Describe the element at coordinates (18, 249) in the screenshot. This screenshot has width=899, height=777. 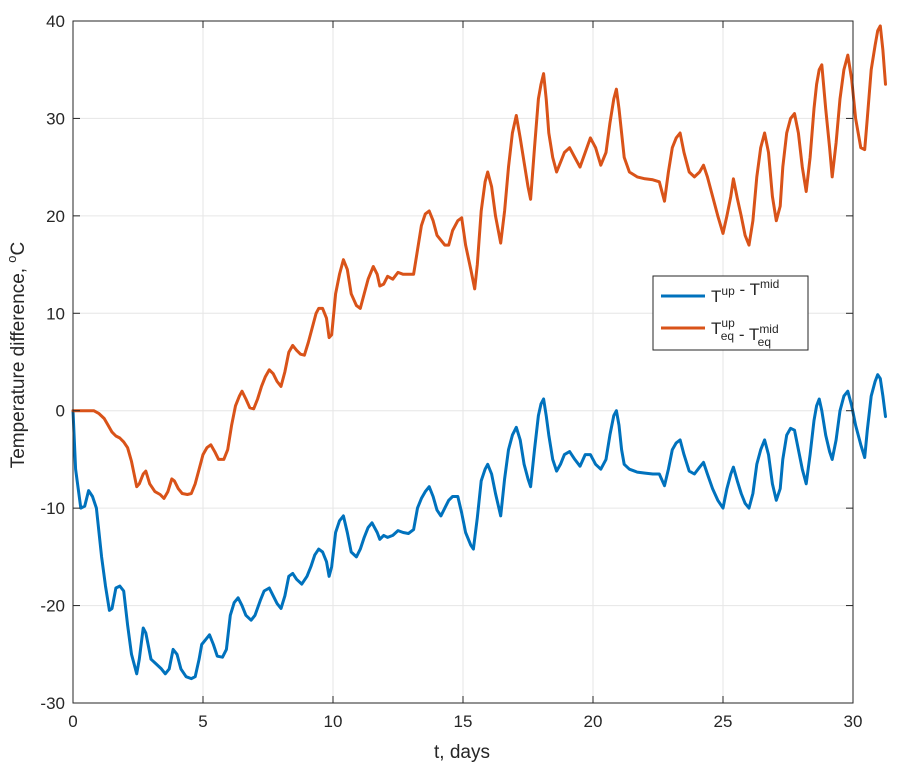
I see `y-axis-label-unit: C` at that location.